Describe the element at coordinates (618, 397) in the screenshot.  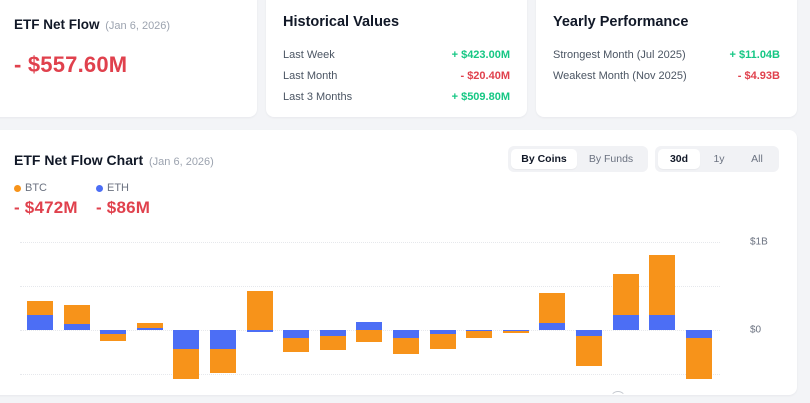
I see `loading-spinner-icon` at that location.